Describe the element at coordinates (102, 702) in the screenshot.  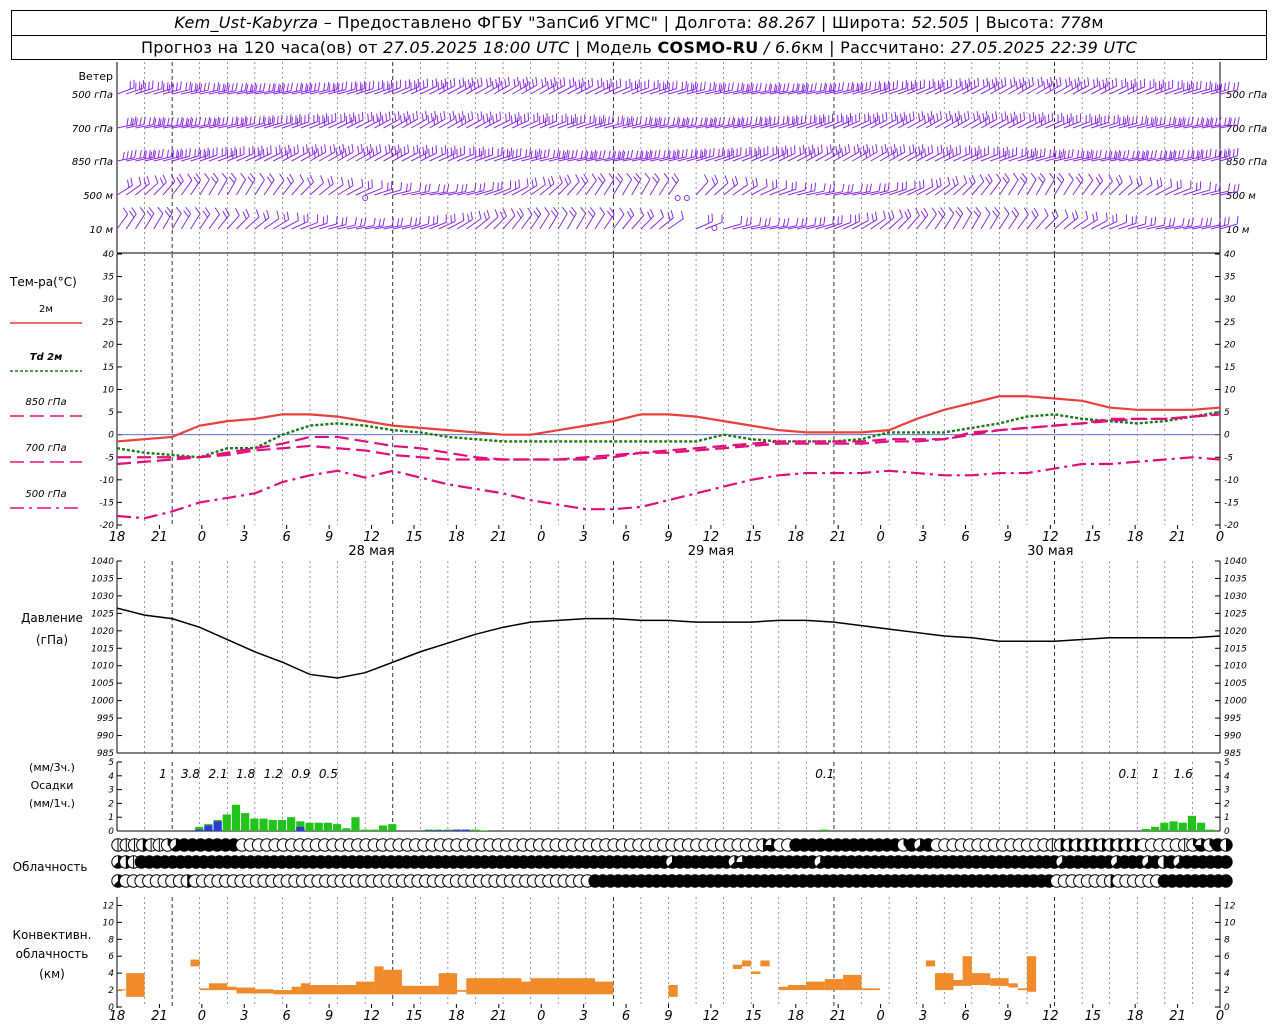
I see `y-tick-label: 1000` at that location.